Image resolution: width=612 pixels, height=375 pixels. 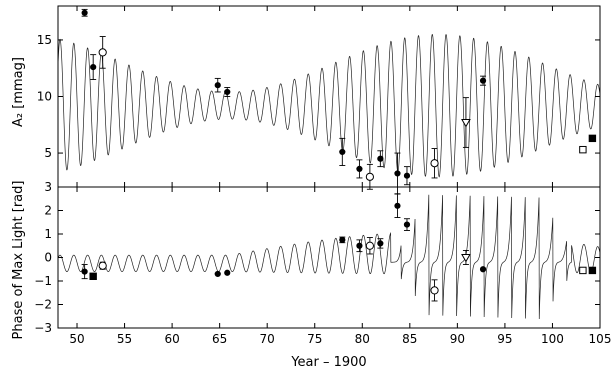 What do you see at coordinates (48, 234) in the screenshot?
I see `y-tick-label: 1` at bounding box center [48, 234].